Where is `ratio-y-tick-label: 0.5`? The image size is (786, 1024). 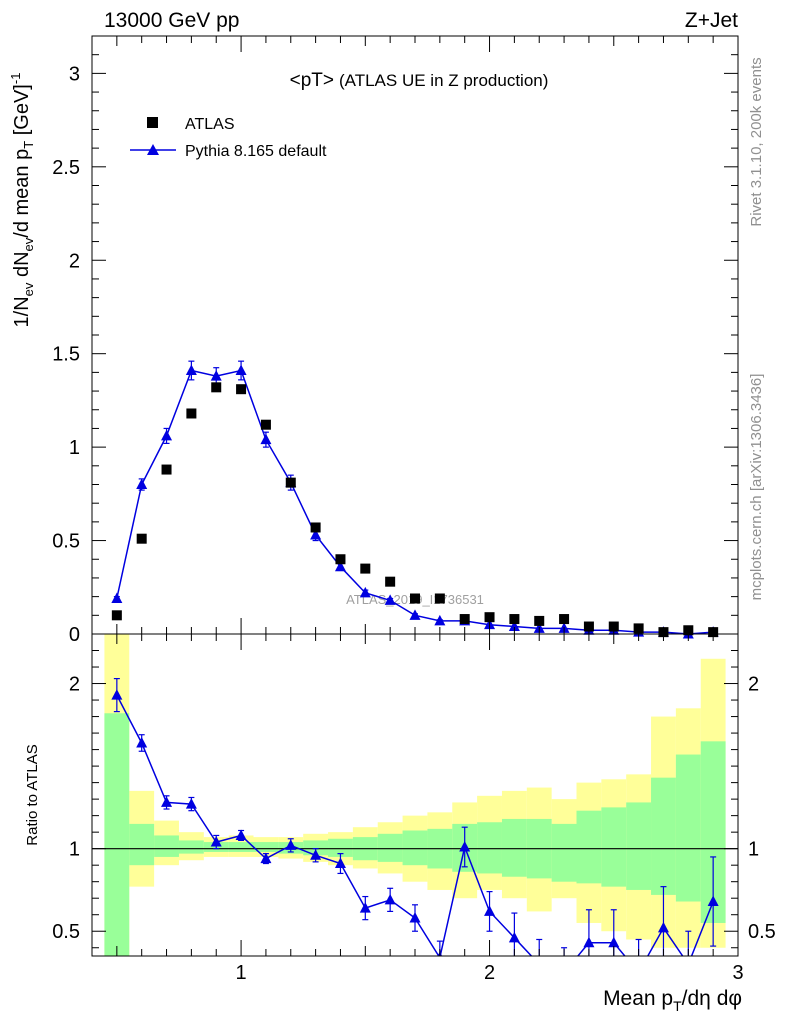
ratio-y-tick-label: 0.5 is located at coordinates (66, 932).